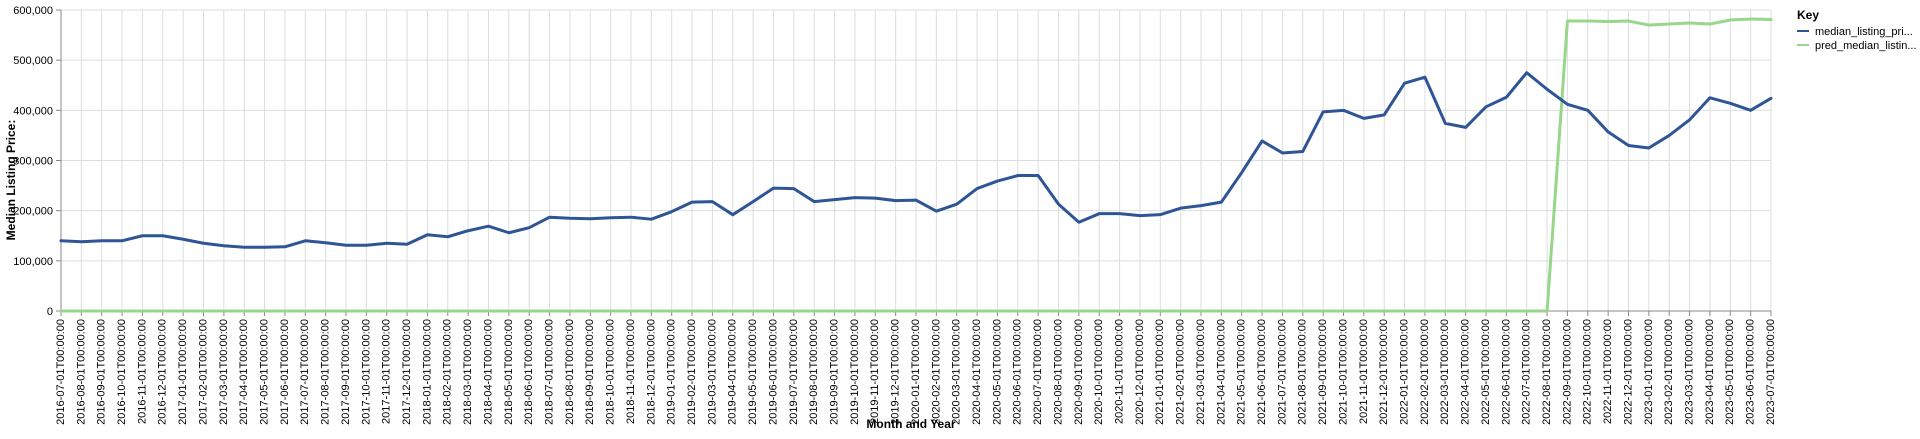  I want to click on x-tick-label: 2021-07-01T00:00:00, so click(1282, 372).